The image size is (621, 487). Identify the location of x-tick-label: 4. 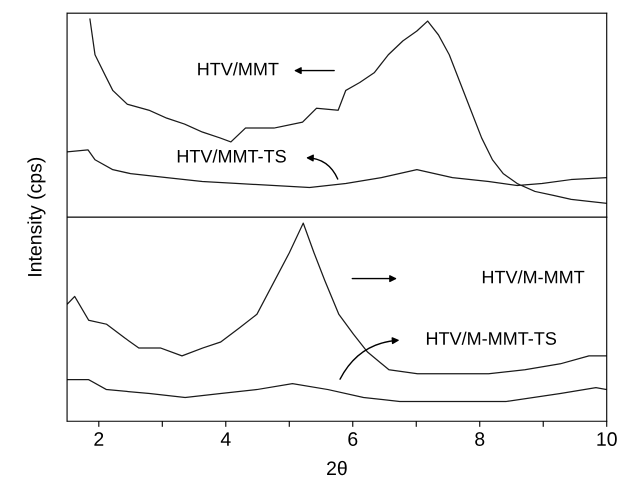
(225, 439).